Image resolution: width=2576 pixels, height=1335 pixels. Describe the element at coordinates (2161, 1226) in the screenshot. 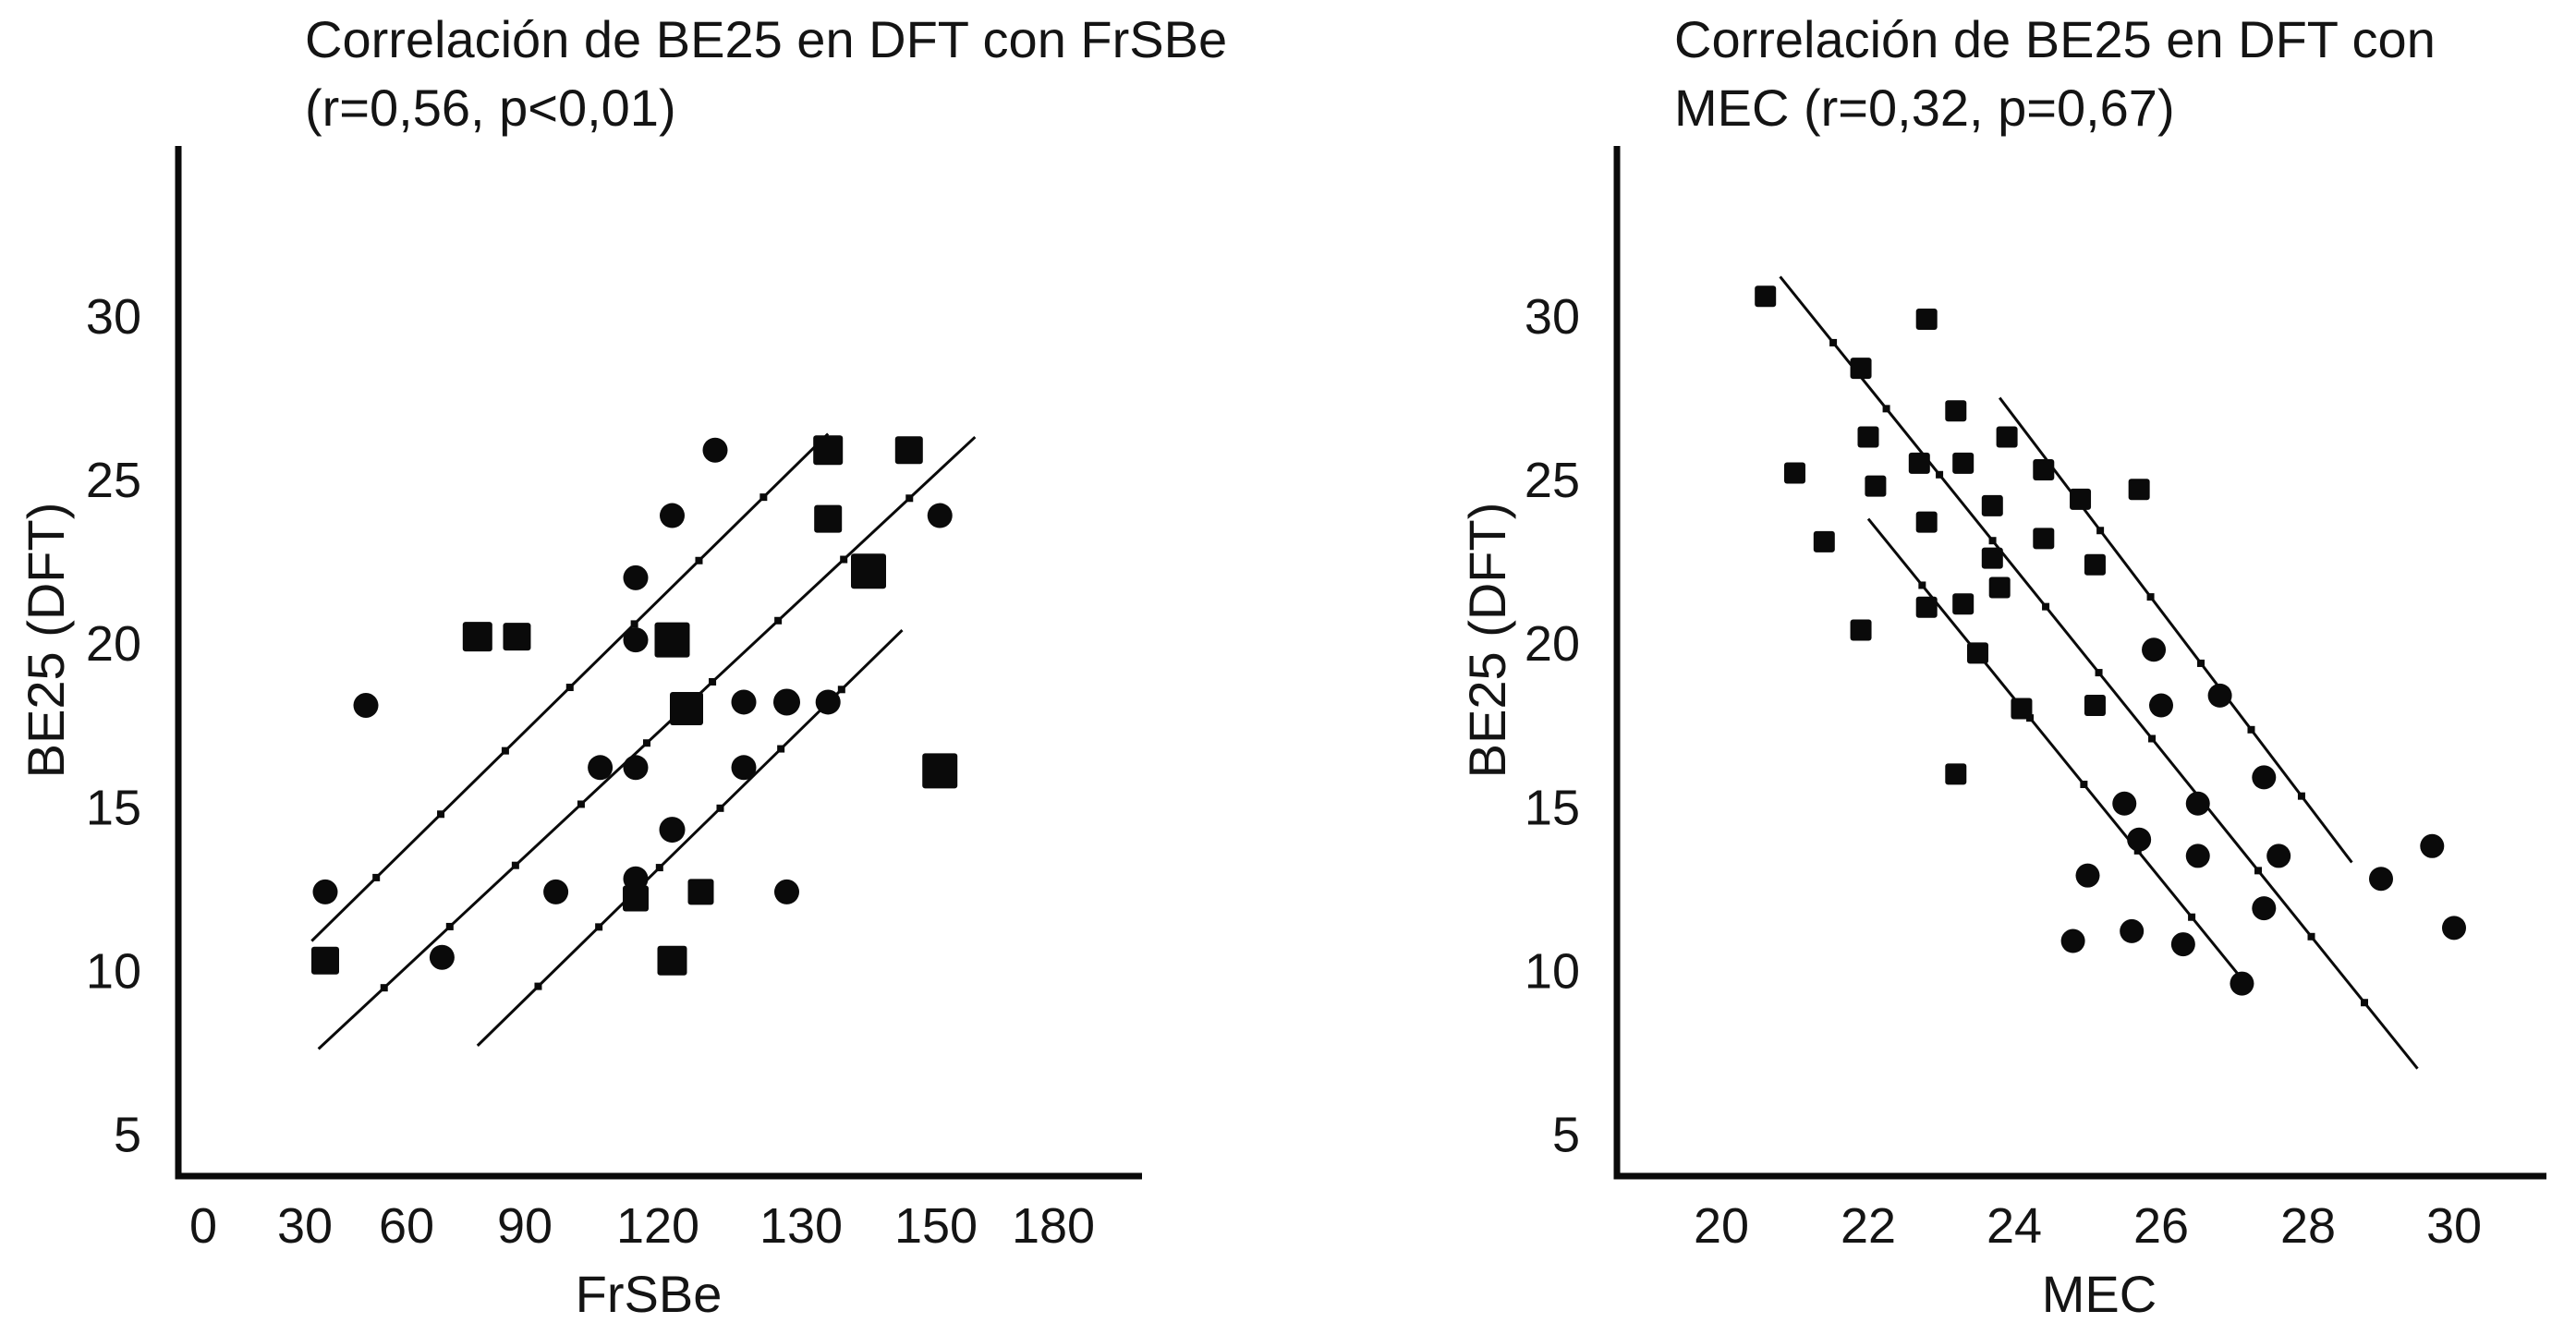

I see `x-tick-label: 26` at that location.